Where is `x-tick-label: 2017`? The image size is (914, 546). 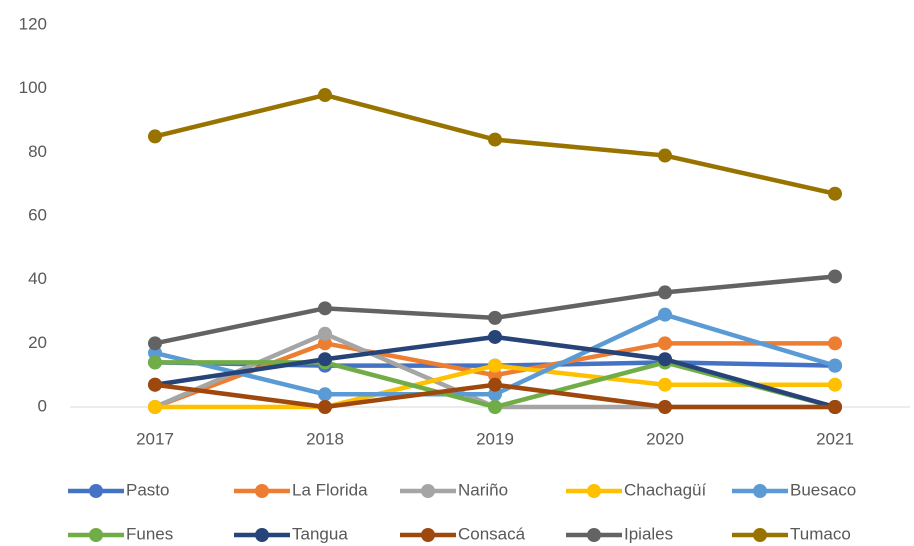
x-tick-label: 2017 is located at coordinates (155, 438).